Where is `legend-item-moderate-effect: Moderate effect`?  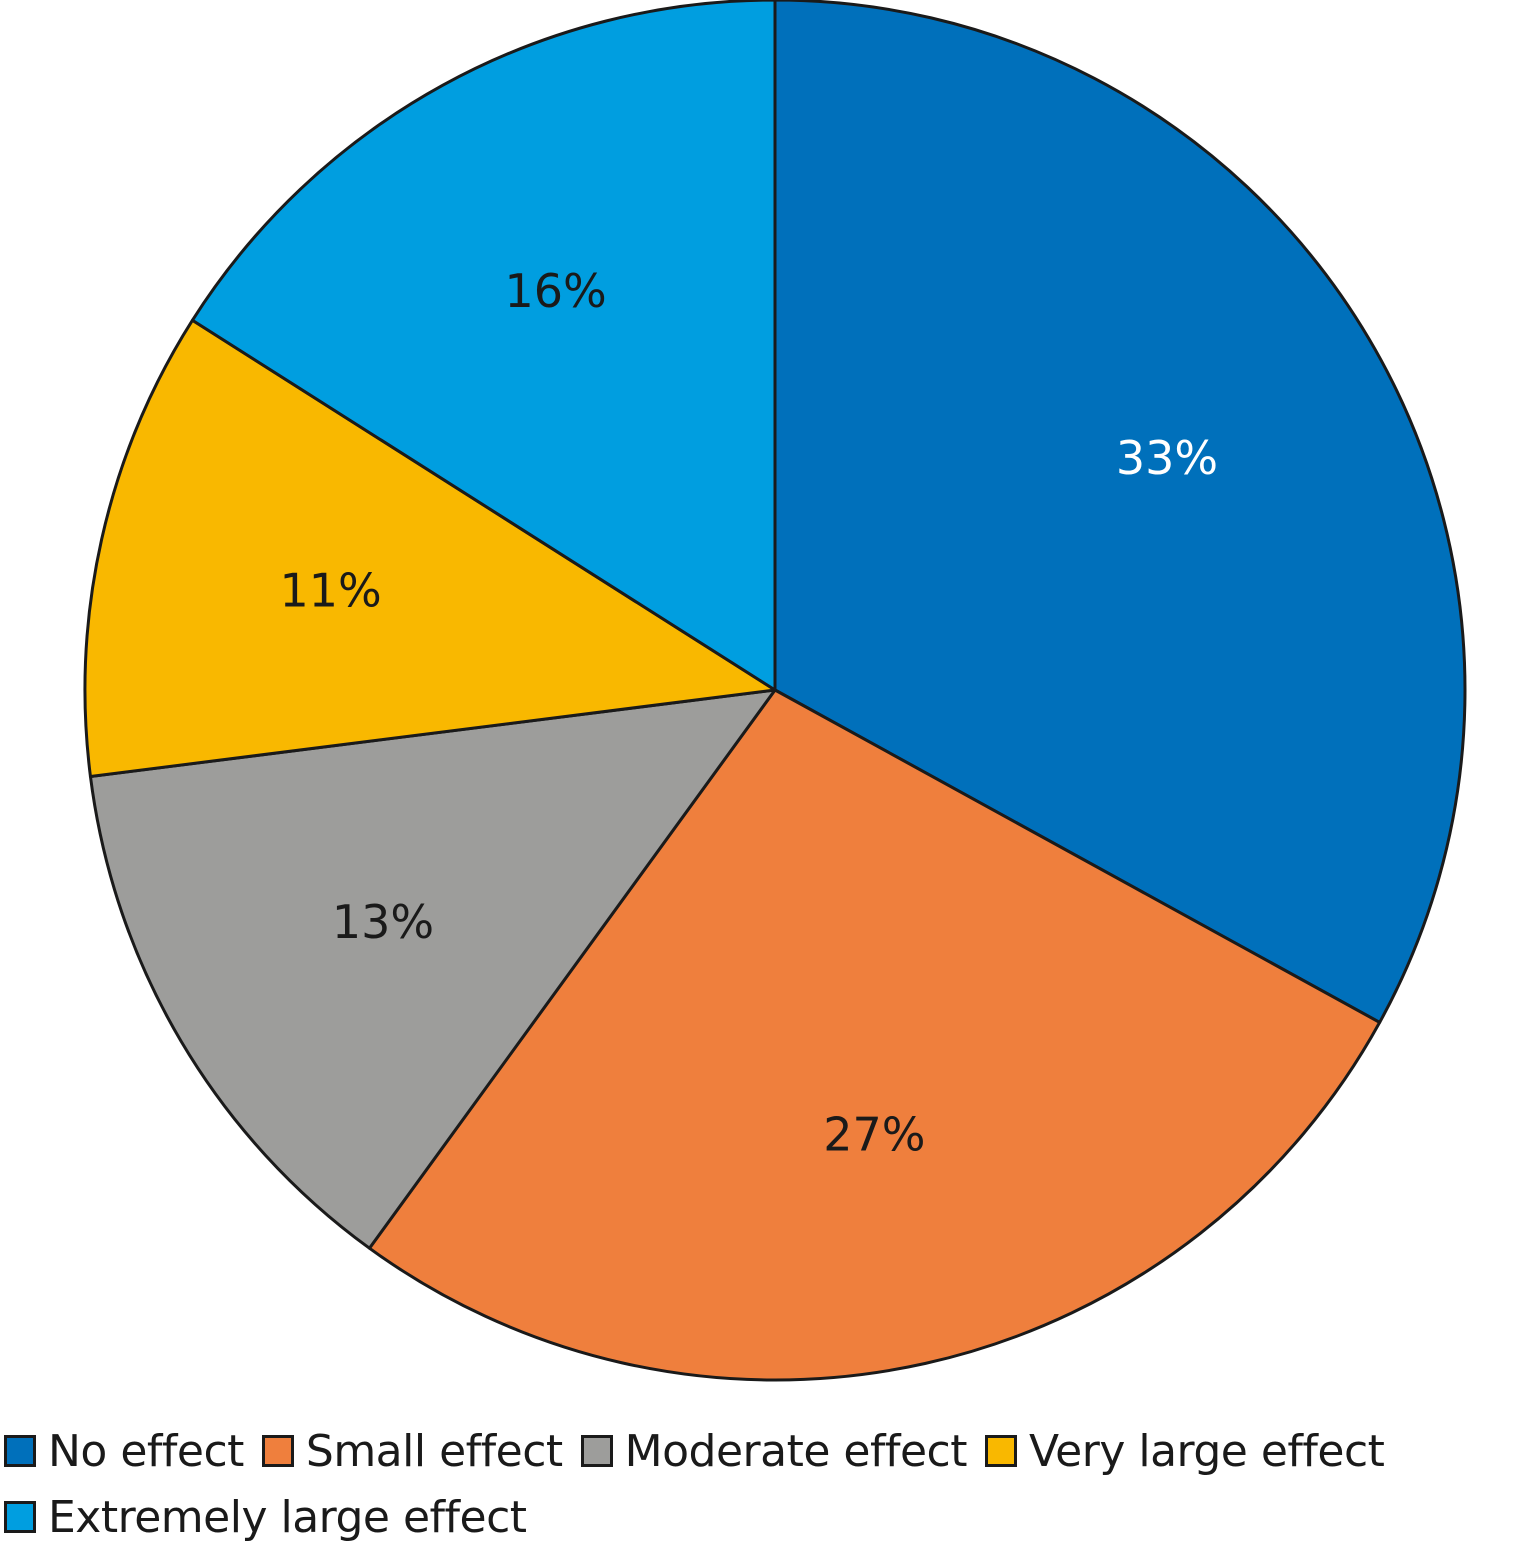 legend-item-moderate-effect: Moderate effect is located at coordinates (772, 1451).